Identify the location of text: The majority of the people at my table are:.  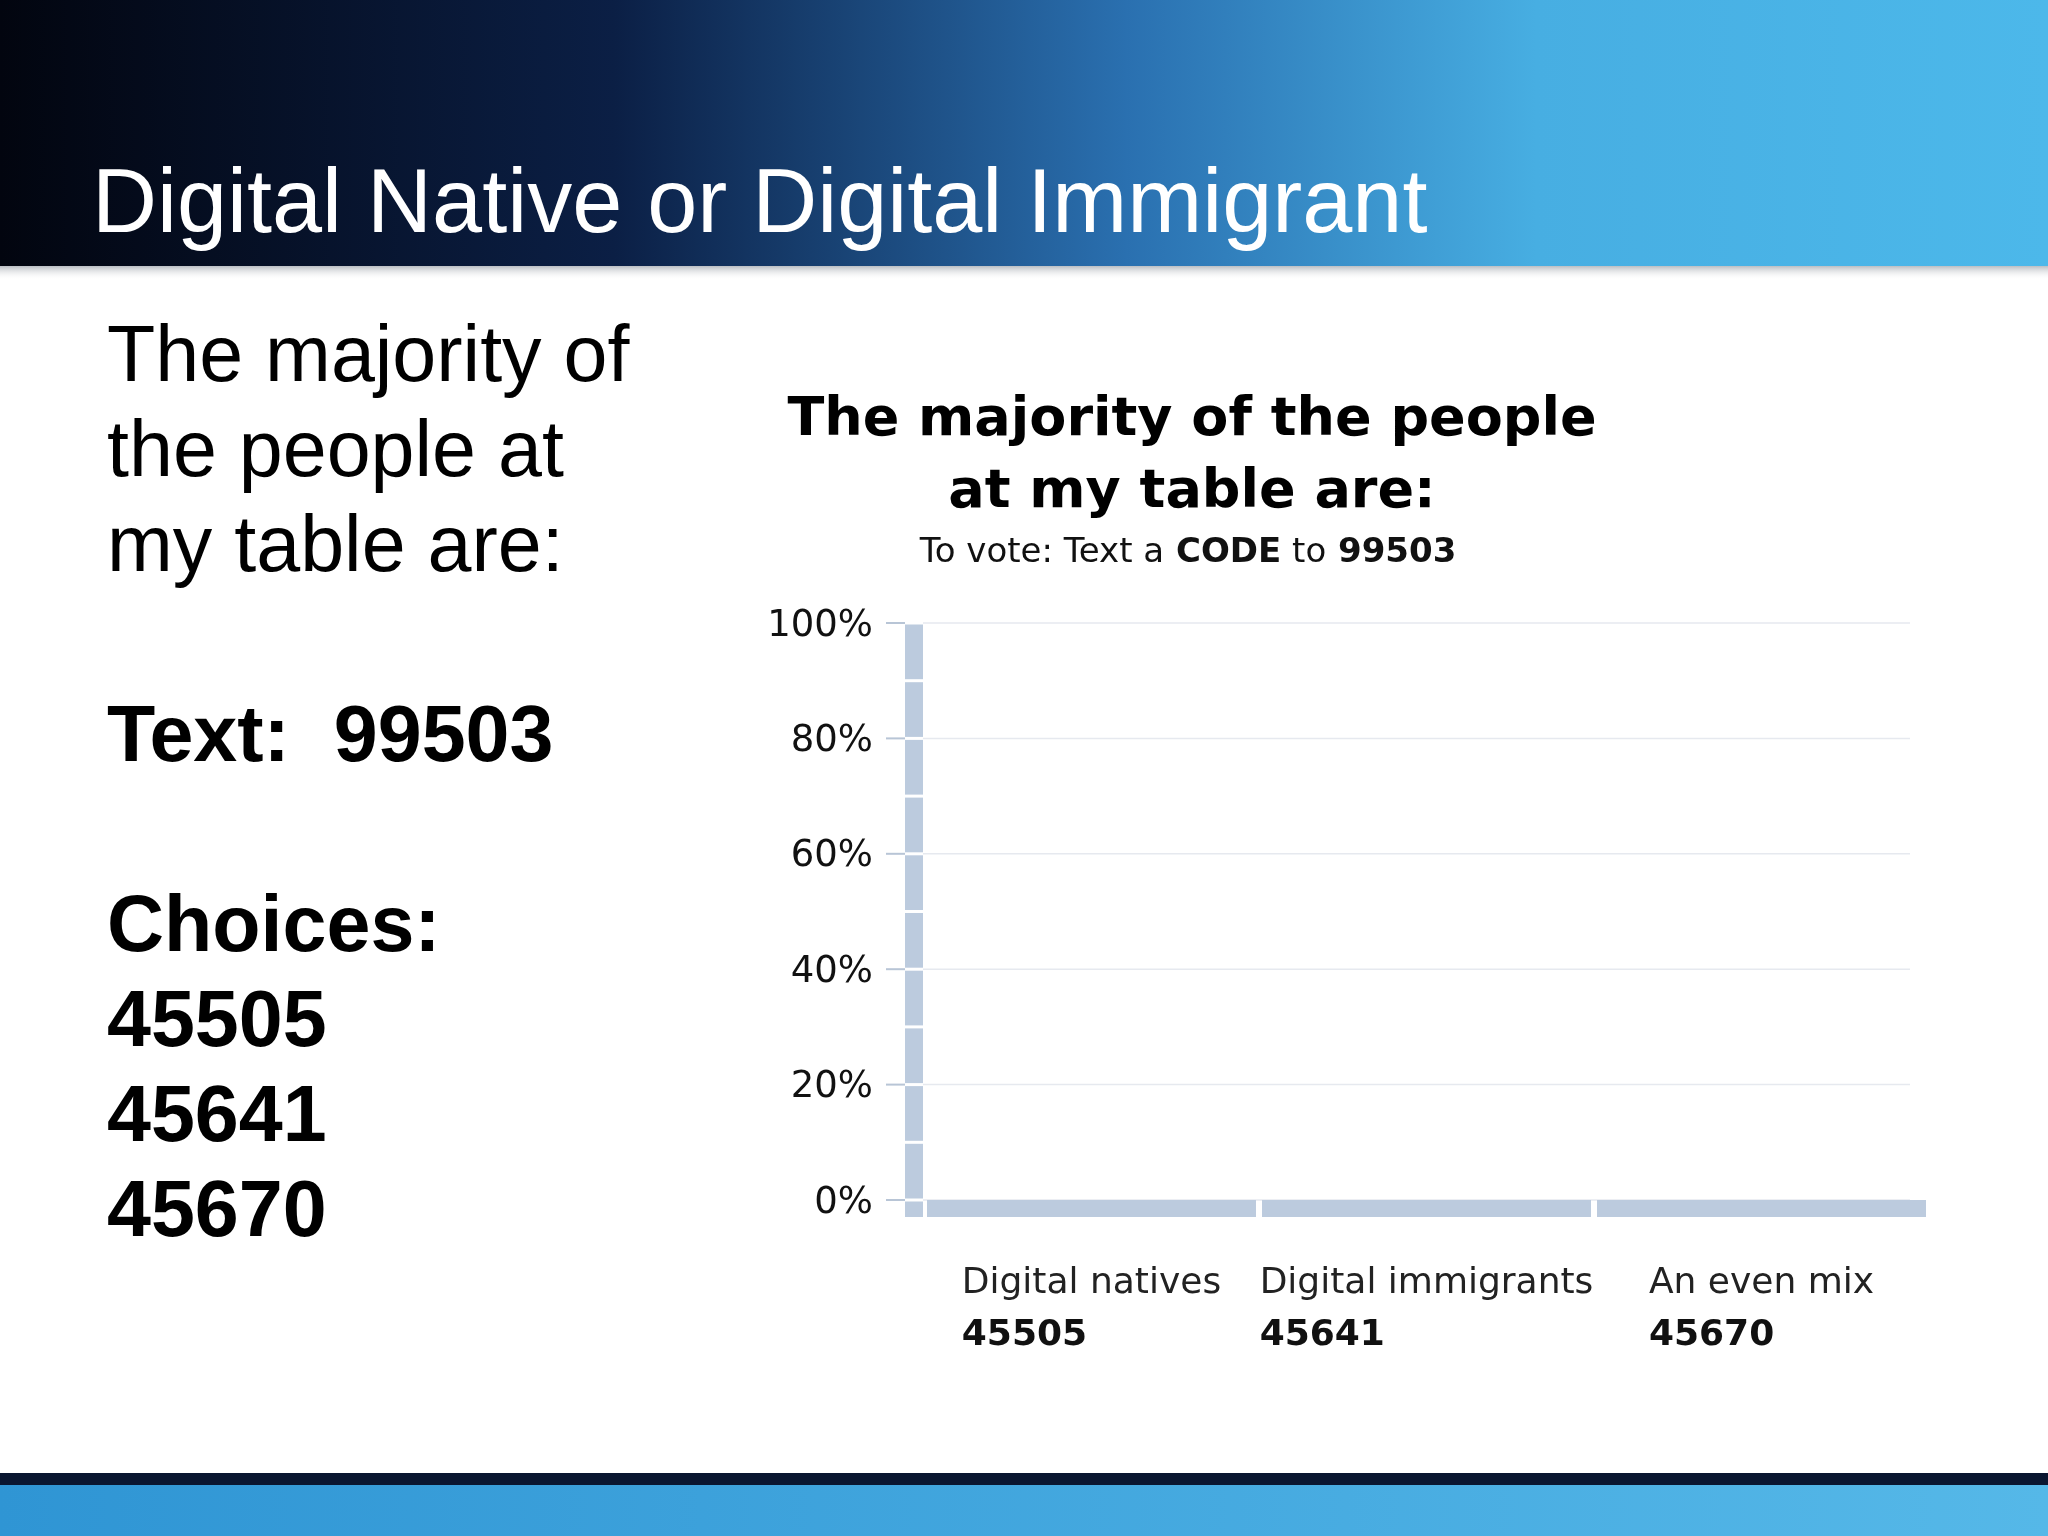
(369, 448).